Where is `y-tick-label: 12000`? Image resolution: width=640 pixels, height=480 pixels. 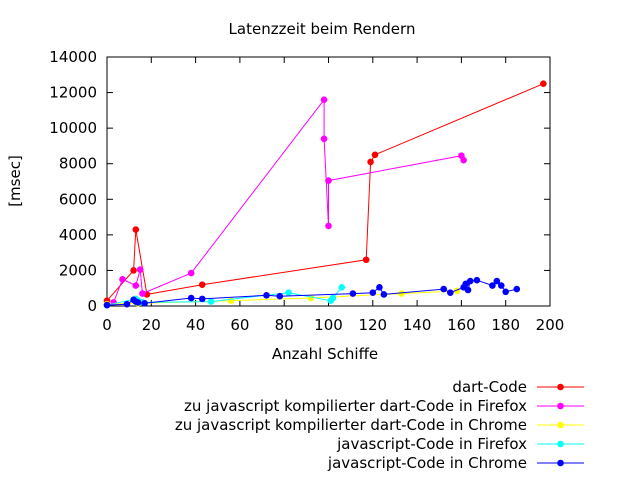
y-tick-label: 12000 is located at coordinates (73, 93).